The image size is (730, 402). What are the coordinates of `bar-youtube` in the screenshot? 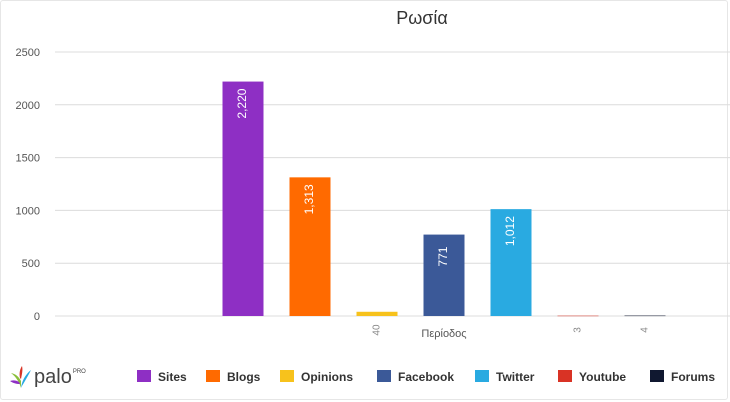 It's located at (578, 316).